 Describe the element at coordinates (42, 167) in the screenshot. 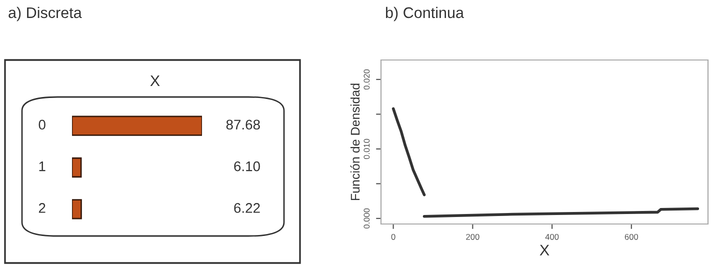

I see `y-tick-label: 1` at that location.